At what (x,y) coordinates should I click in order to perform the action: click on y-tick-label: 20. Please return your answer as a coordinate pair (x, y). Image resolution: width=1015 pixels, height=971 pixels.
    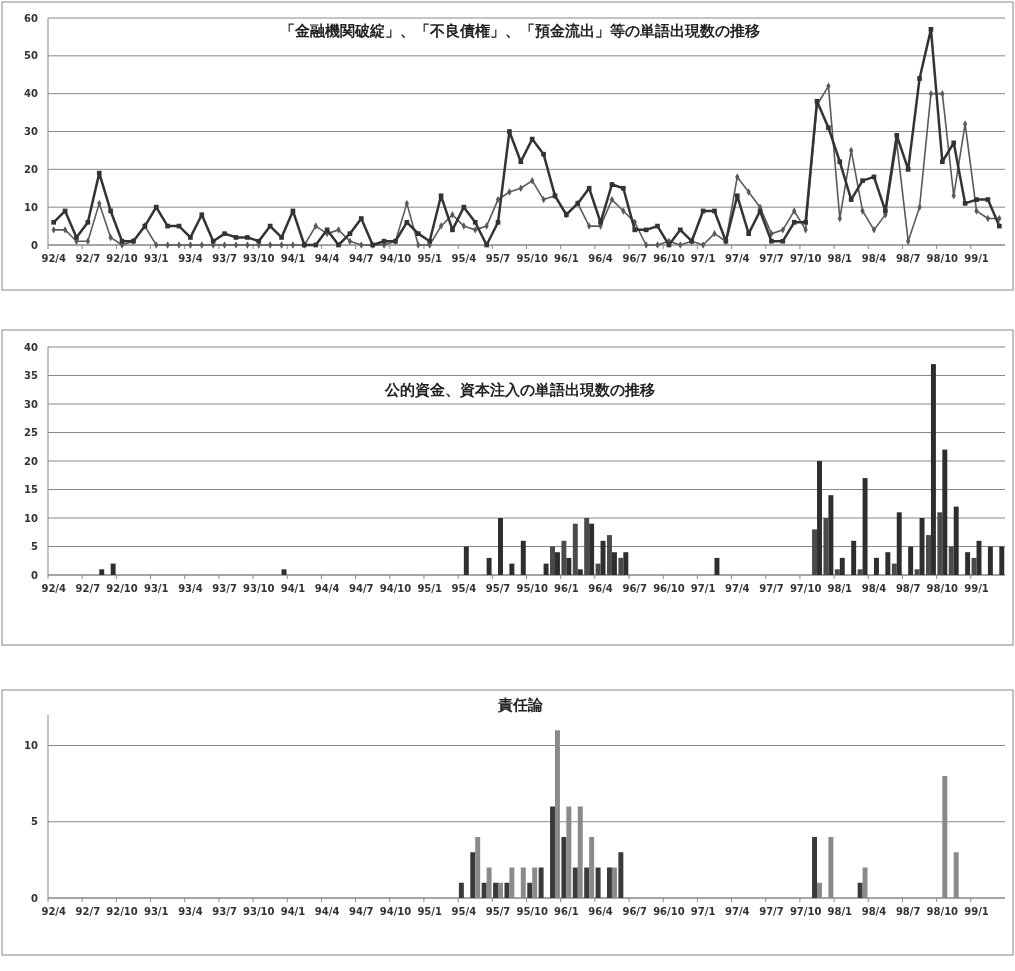
    Looking at the image, I should click on (31, 461).